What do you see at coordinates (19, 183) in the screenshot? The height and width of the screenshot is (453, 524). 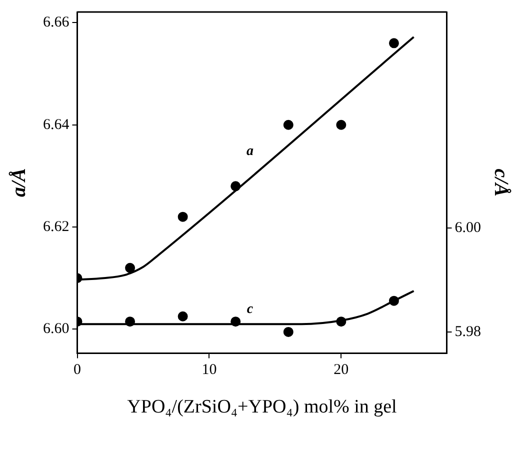 I see `y-axis-title: a/Å` at bounding box center [19, 183].